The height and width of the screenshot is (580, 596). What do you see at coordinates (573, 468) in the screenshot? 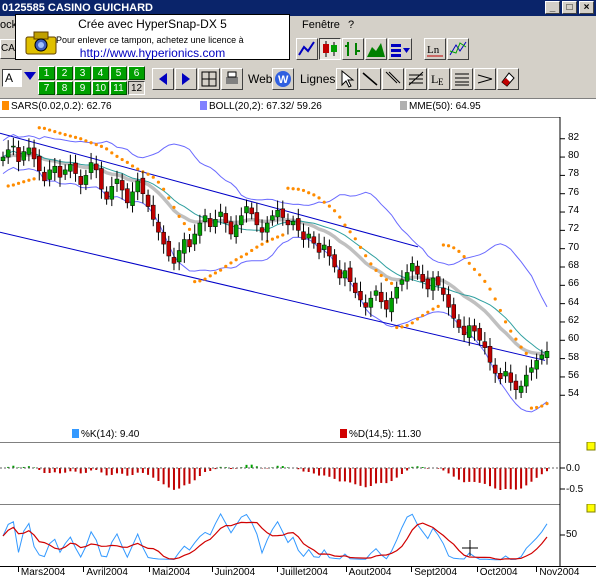
I see `osc-tick-zero: 0.0` at bounding box center [573, 468].